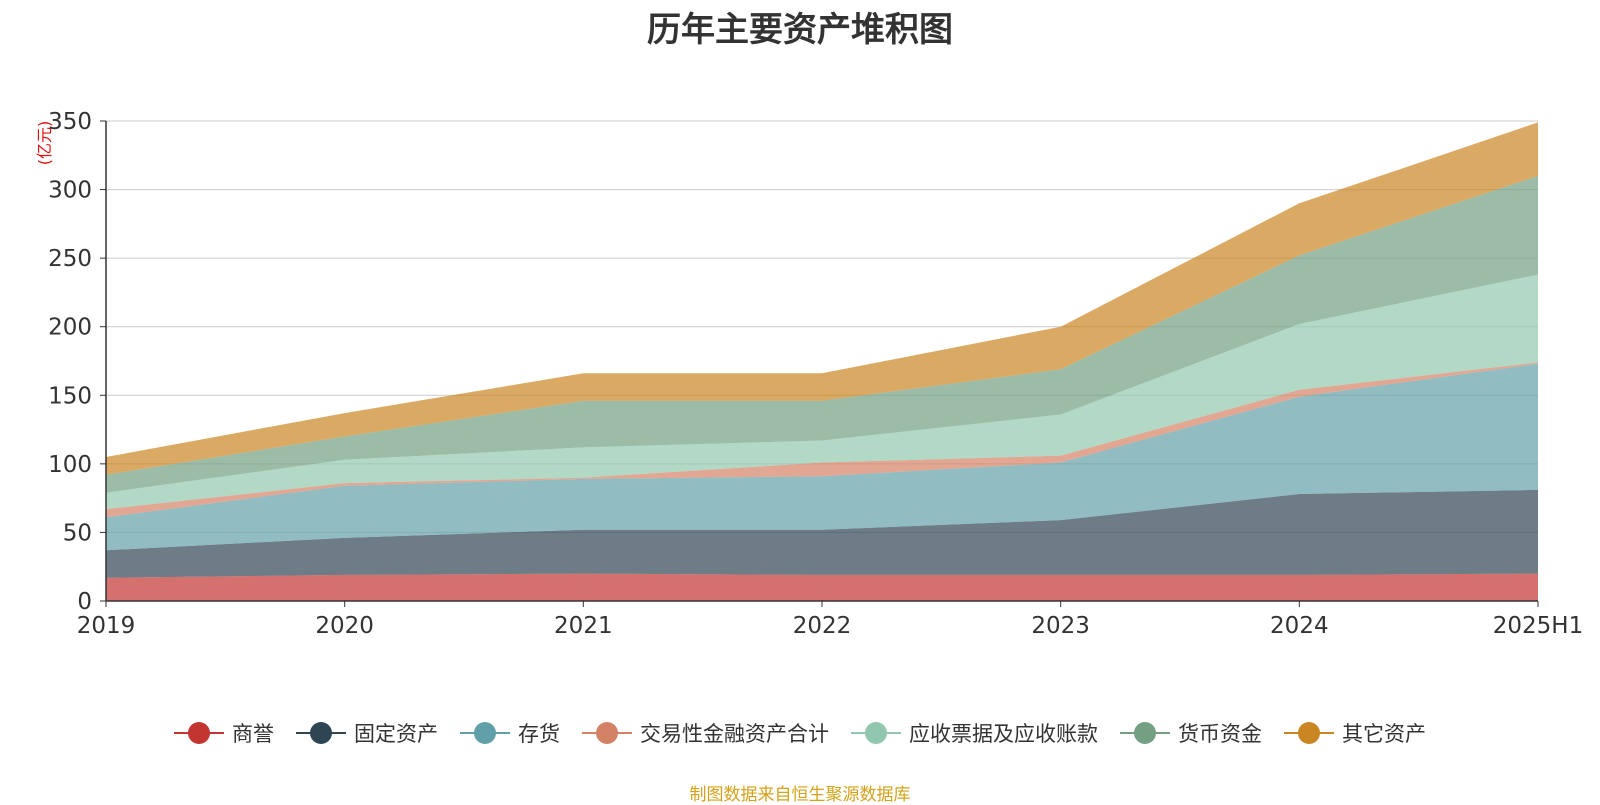  I want to click on y-tick-label: 250, so click(70, 259).